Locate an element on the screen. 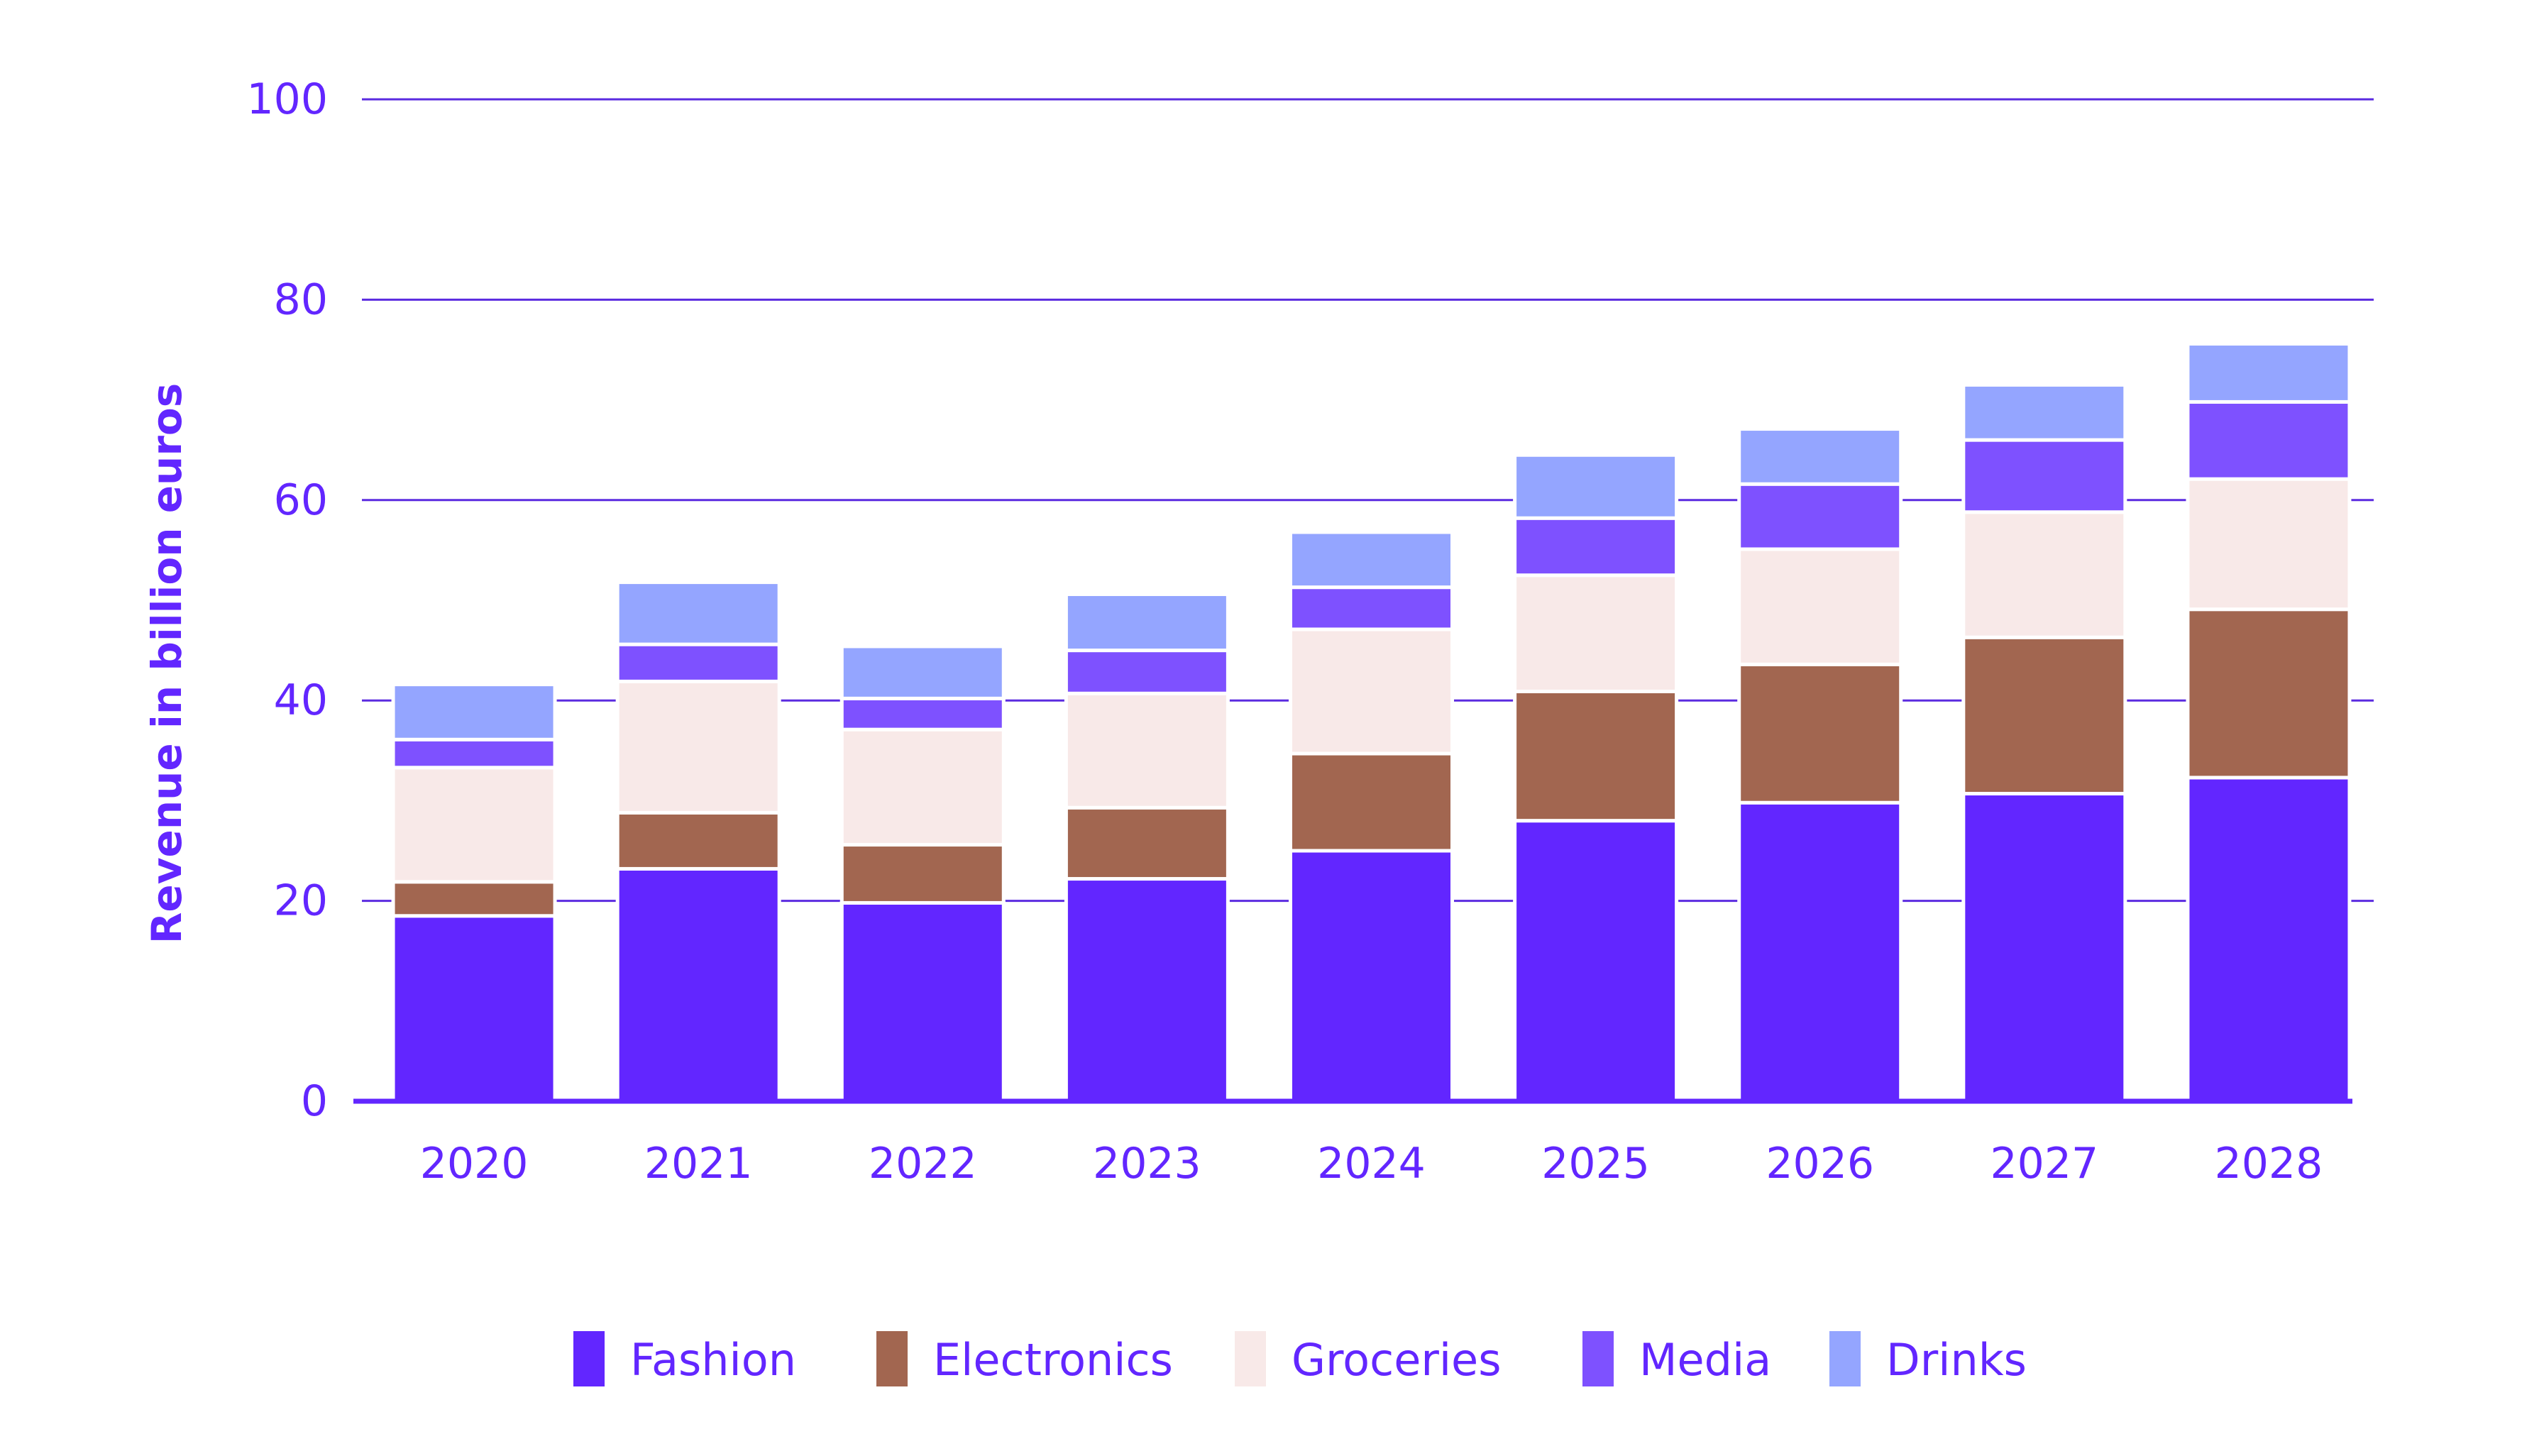 The image size is (2522, 1456). legend-label-fashion: Fashion is located at coordinates (713, 1360).